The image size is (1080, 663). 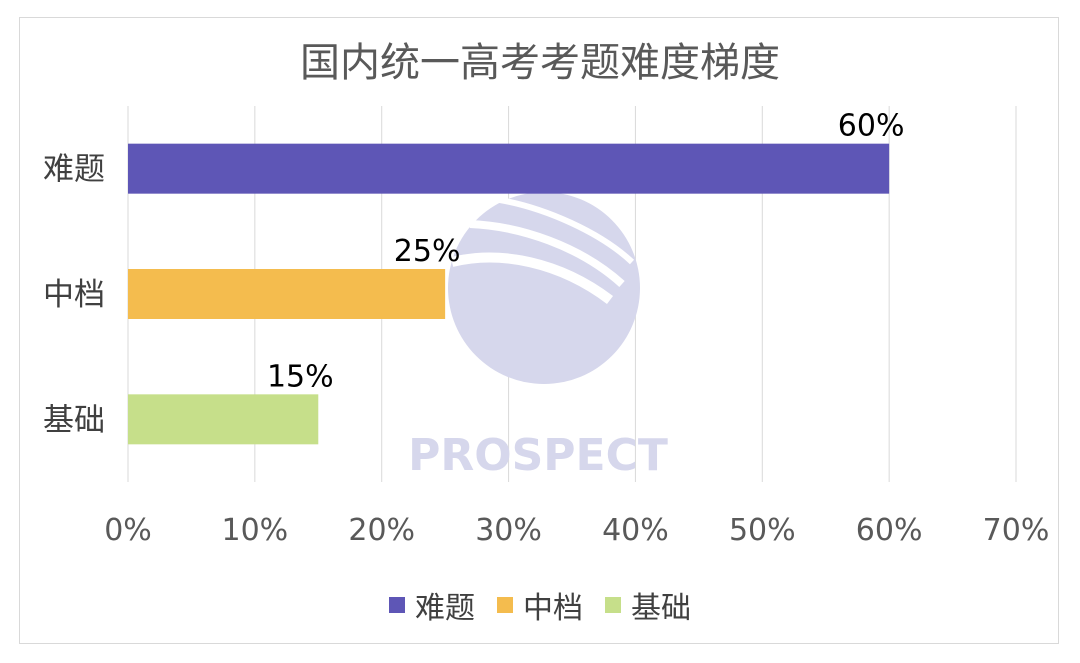 What do you see at coordinates (381, 530) in the screenshot?
I see `x-tick-label: 20%` at bounding box center [381, 530].